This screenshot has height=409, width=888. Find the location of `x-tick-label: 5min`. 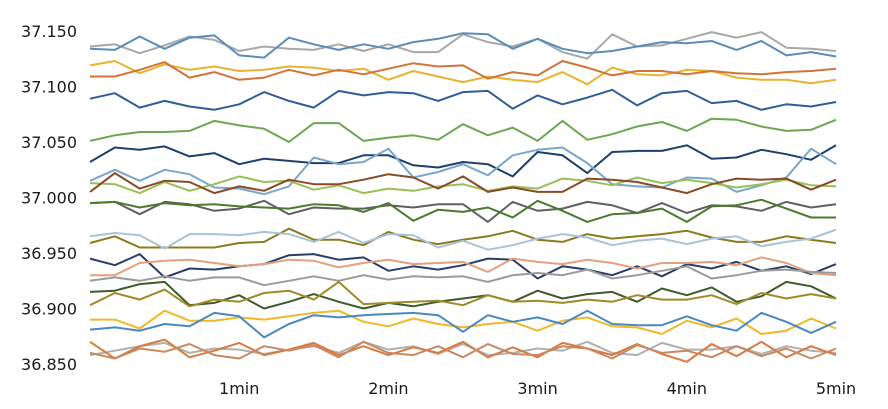

x-tick-label: 5min is located at coordinates (836, 388).